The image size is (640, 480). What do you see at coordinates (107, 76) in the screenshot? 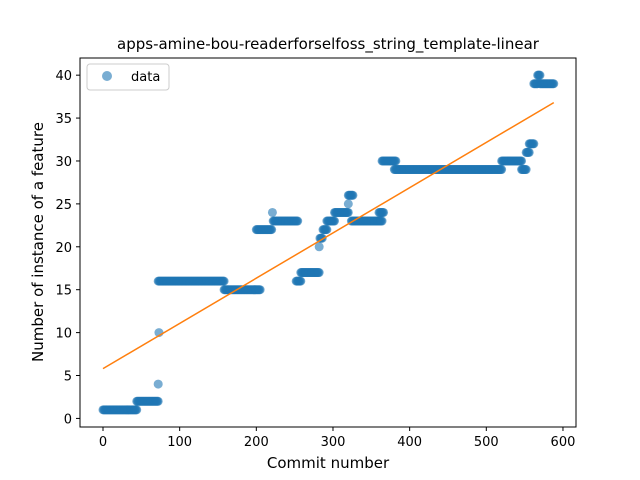
I see `legend-marker-data` at bounding box center [107, 76].